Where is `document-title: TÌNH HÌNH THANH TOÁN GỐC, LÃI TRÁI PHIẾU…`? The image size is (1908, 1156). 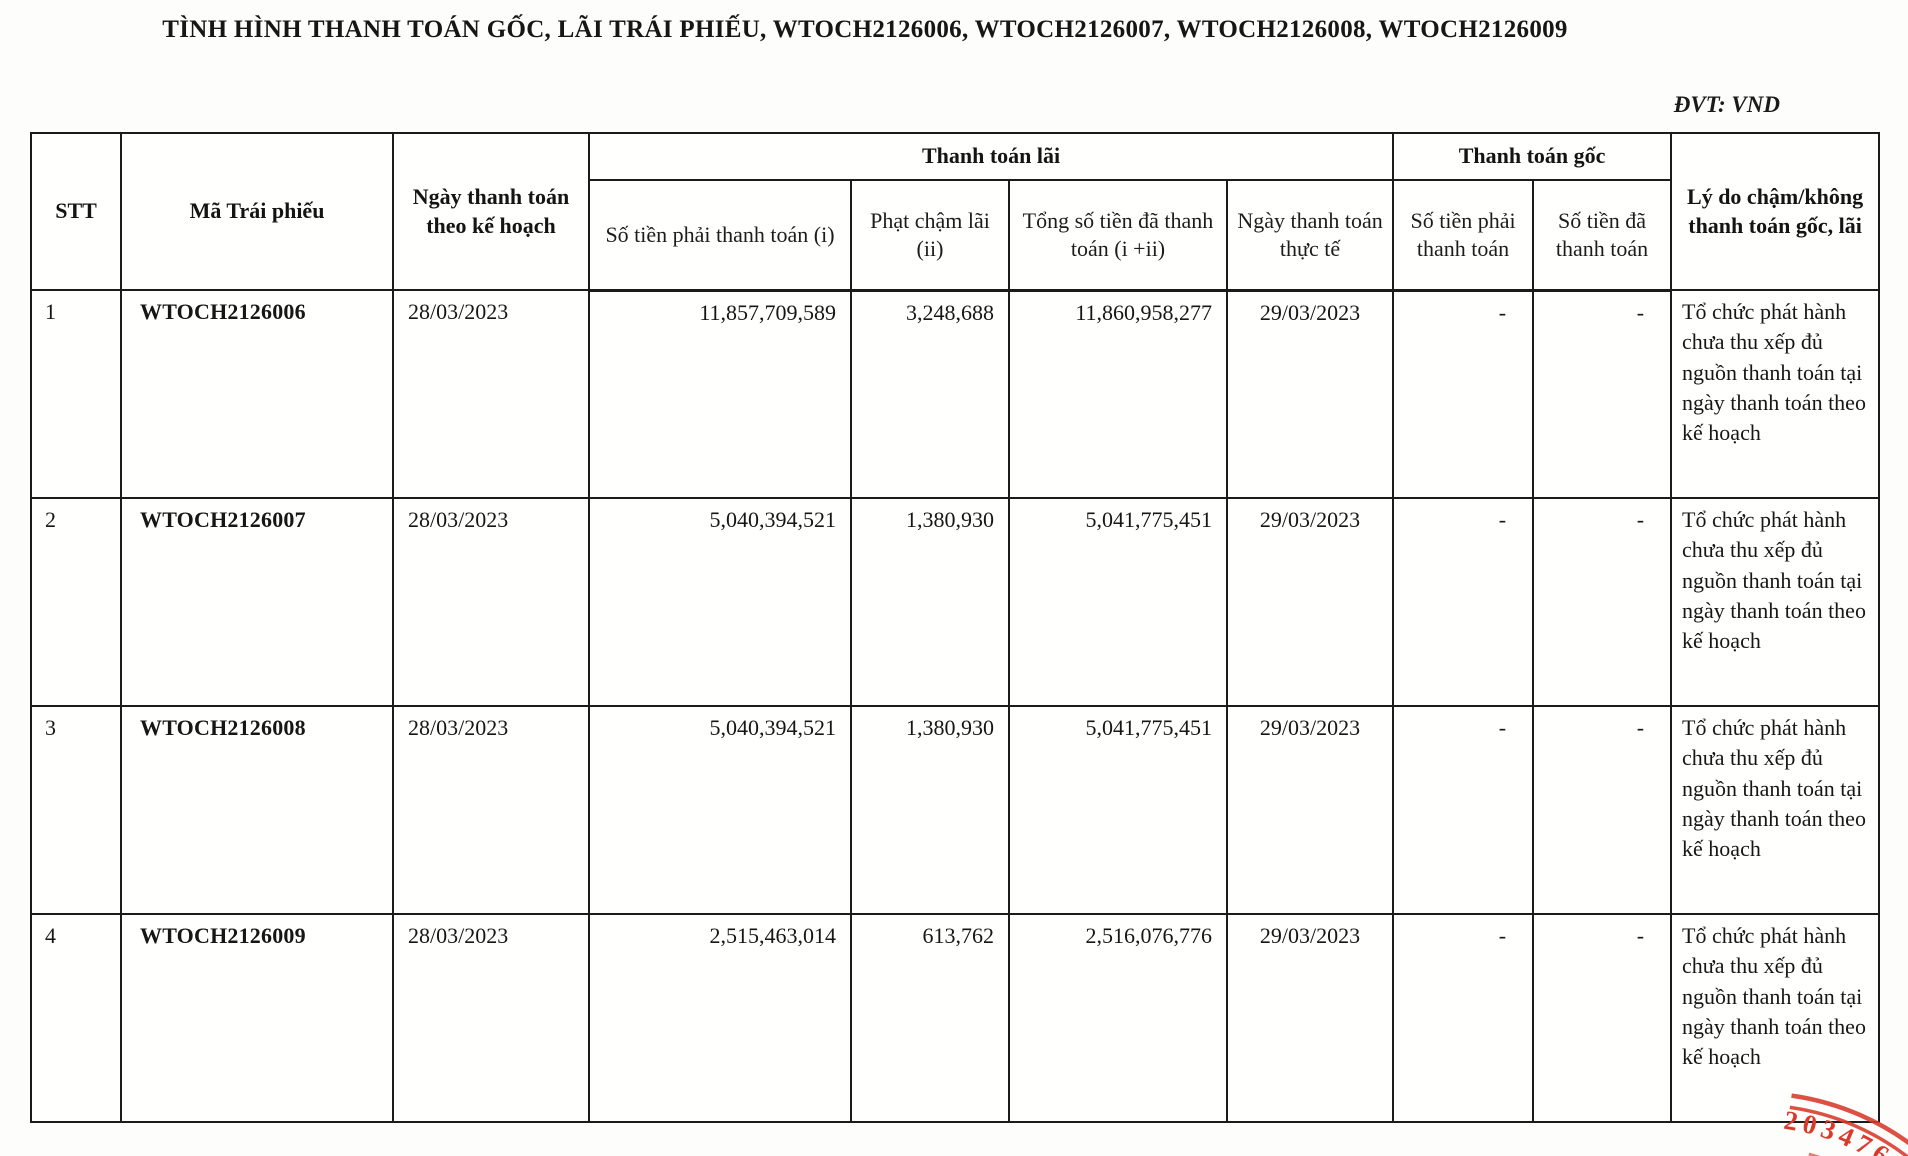
document-title: TÌNH HÌNH THANH TOÁN GỐC, LÃI TRÁI PHIẾU… is located at coordinates (865, 29).